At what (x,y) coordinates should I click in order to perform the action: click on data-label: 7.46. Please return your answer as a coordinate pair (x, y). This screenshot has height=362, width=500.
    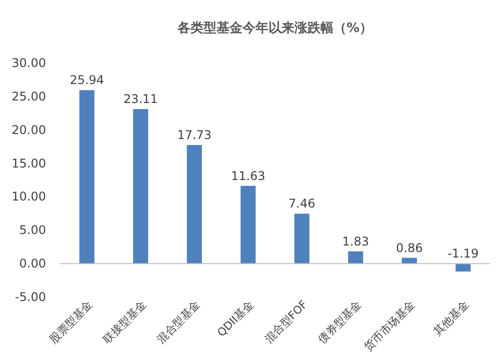
    Looking at the image, I should click on (302, 203).